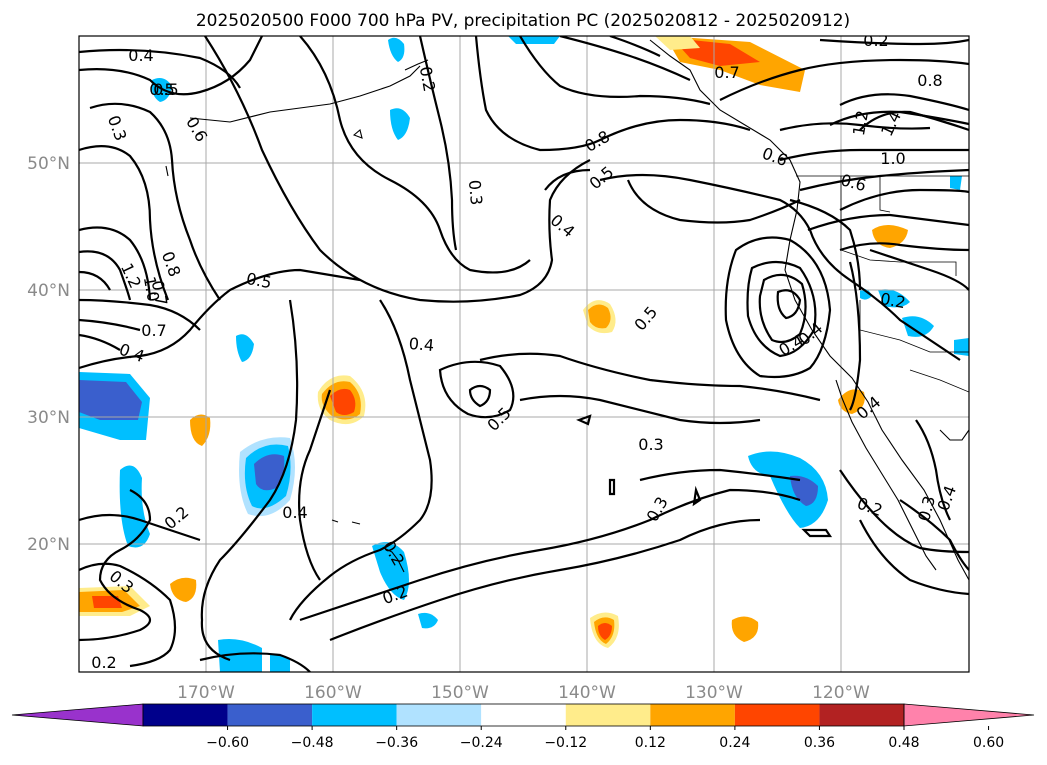  I want to click on colorbar-extend-low, so click(77, 715).